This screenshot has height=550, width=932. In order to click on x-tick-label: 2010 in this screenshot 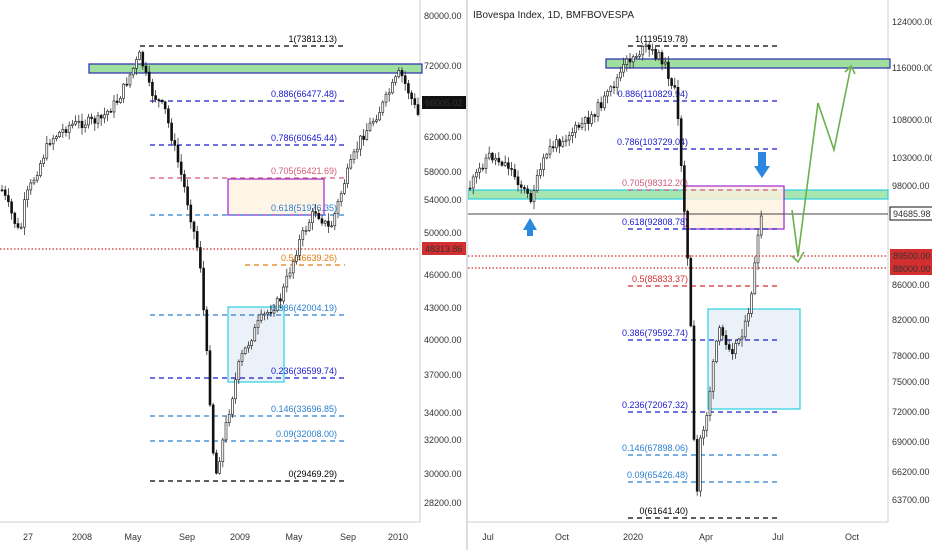, I will do `click(398, 537)`.